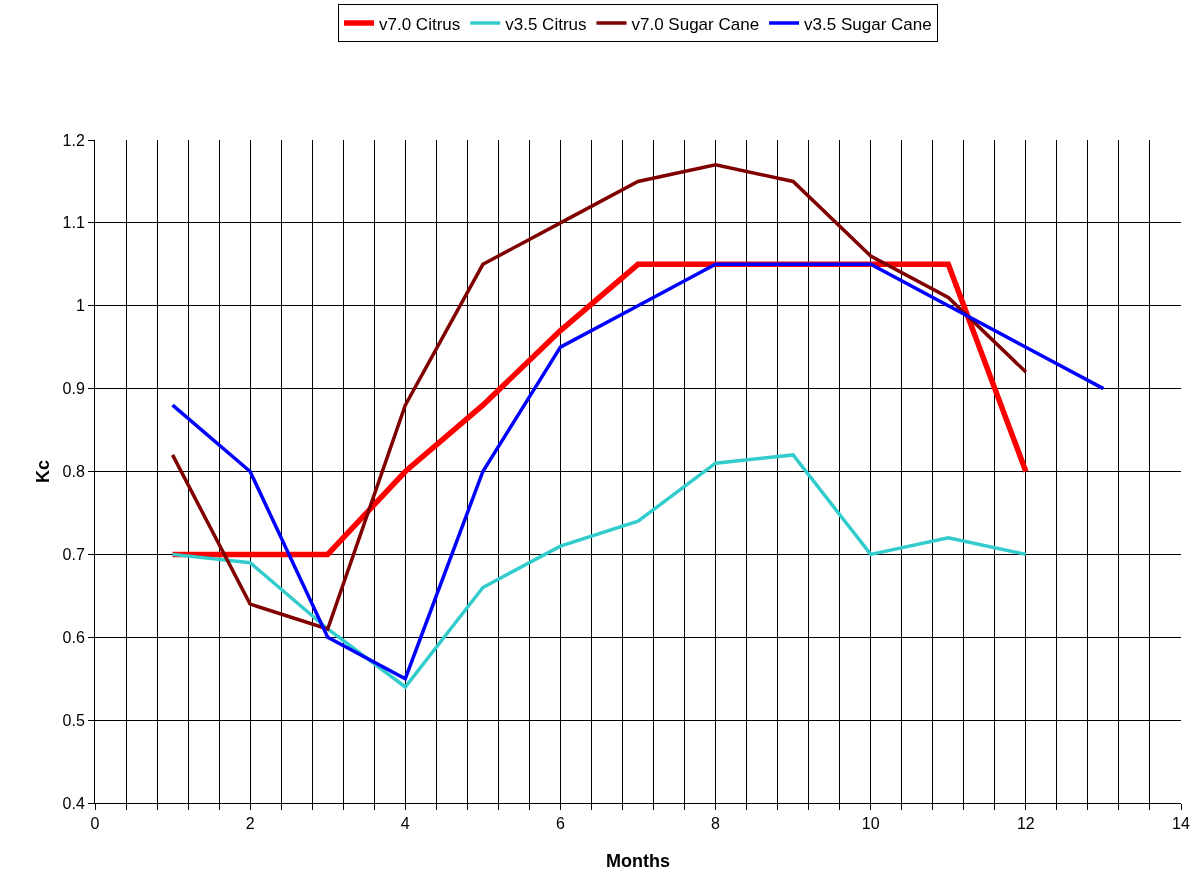 The image size is (1202, 873). I want to click on x-tick-label: 14, so click(1181, 824).